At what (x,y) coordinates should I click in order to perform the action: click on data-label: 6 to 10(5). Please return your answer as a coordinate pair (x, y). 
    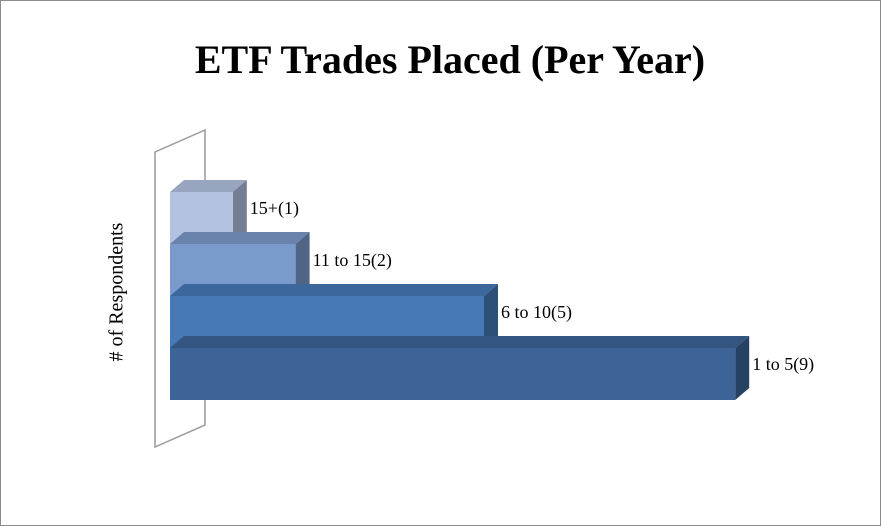
    Looking at the image, I should click on (536, 312).